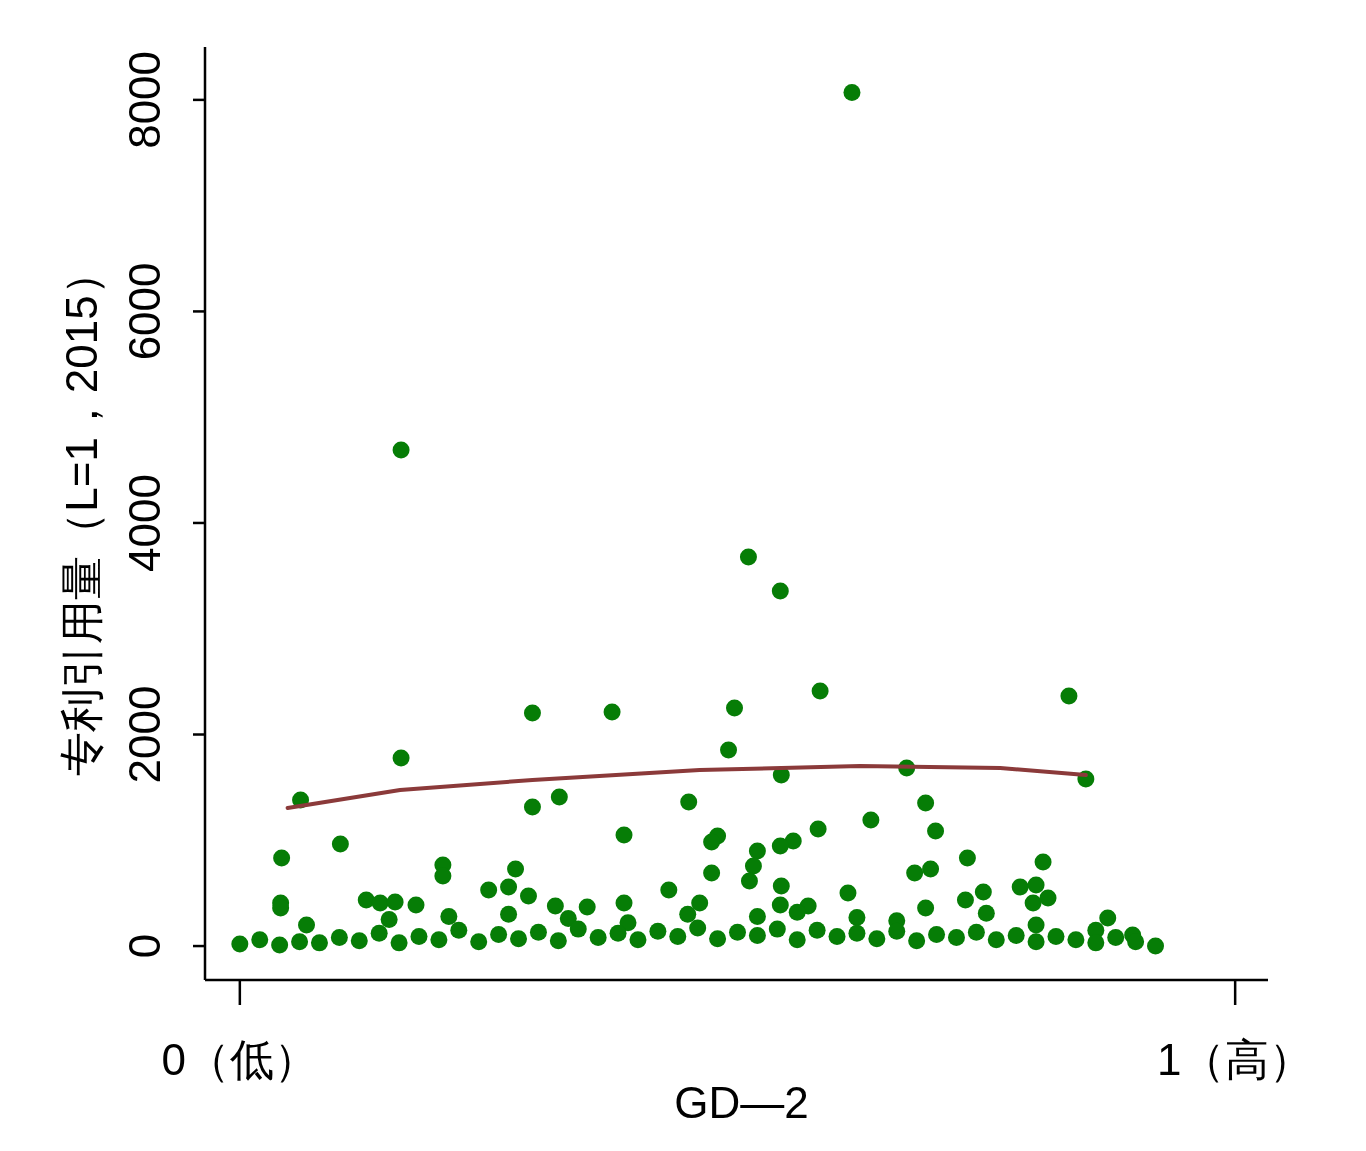  I want to click on x-tick-label: 0（低）, so click(240, 1059).